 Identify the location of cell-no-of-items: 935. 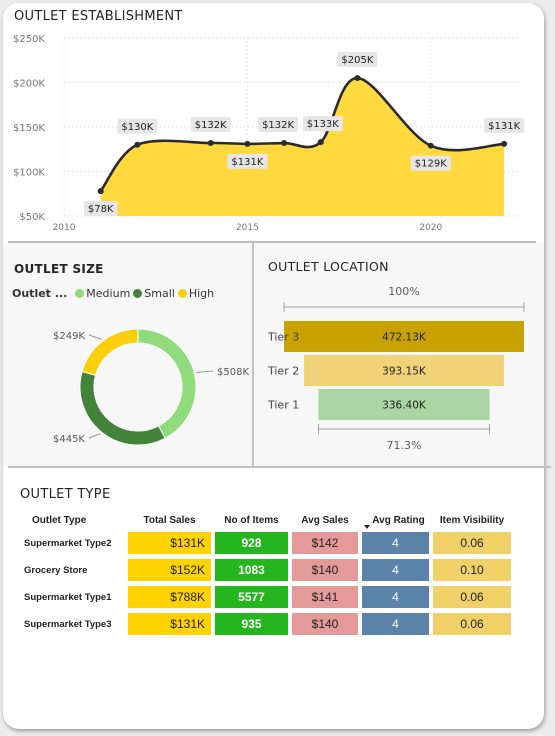
(251, 624).